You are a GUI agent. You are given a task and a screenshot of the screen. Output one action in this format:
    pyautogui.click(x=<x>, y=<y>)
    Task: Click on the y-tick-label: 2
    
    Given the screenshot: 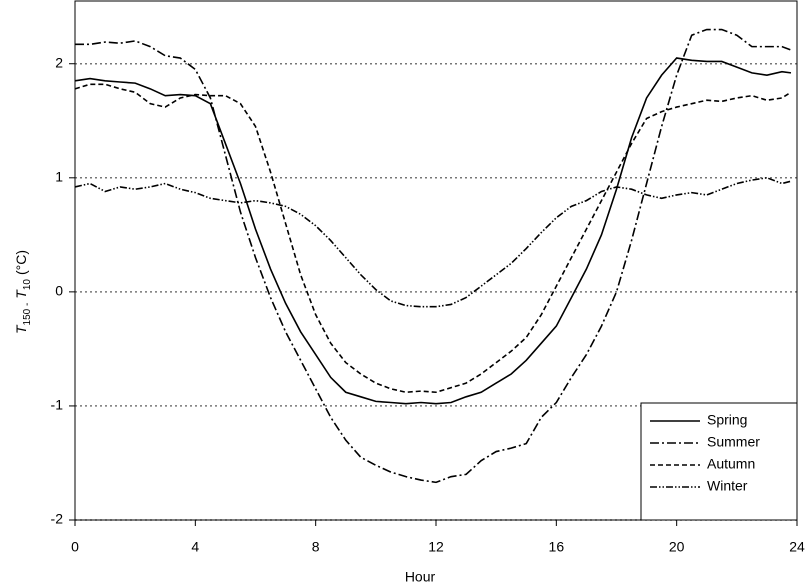 What is the action you would take?
    pyautogui.click(x=59, y=62)
    